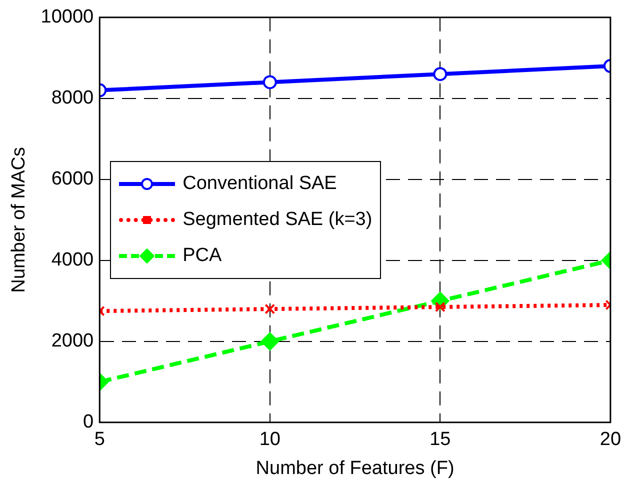  I want to click on x-tick-label: 15, so click(440, 439).